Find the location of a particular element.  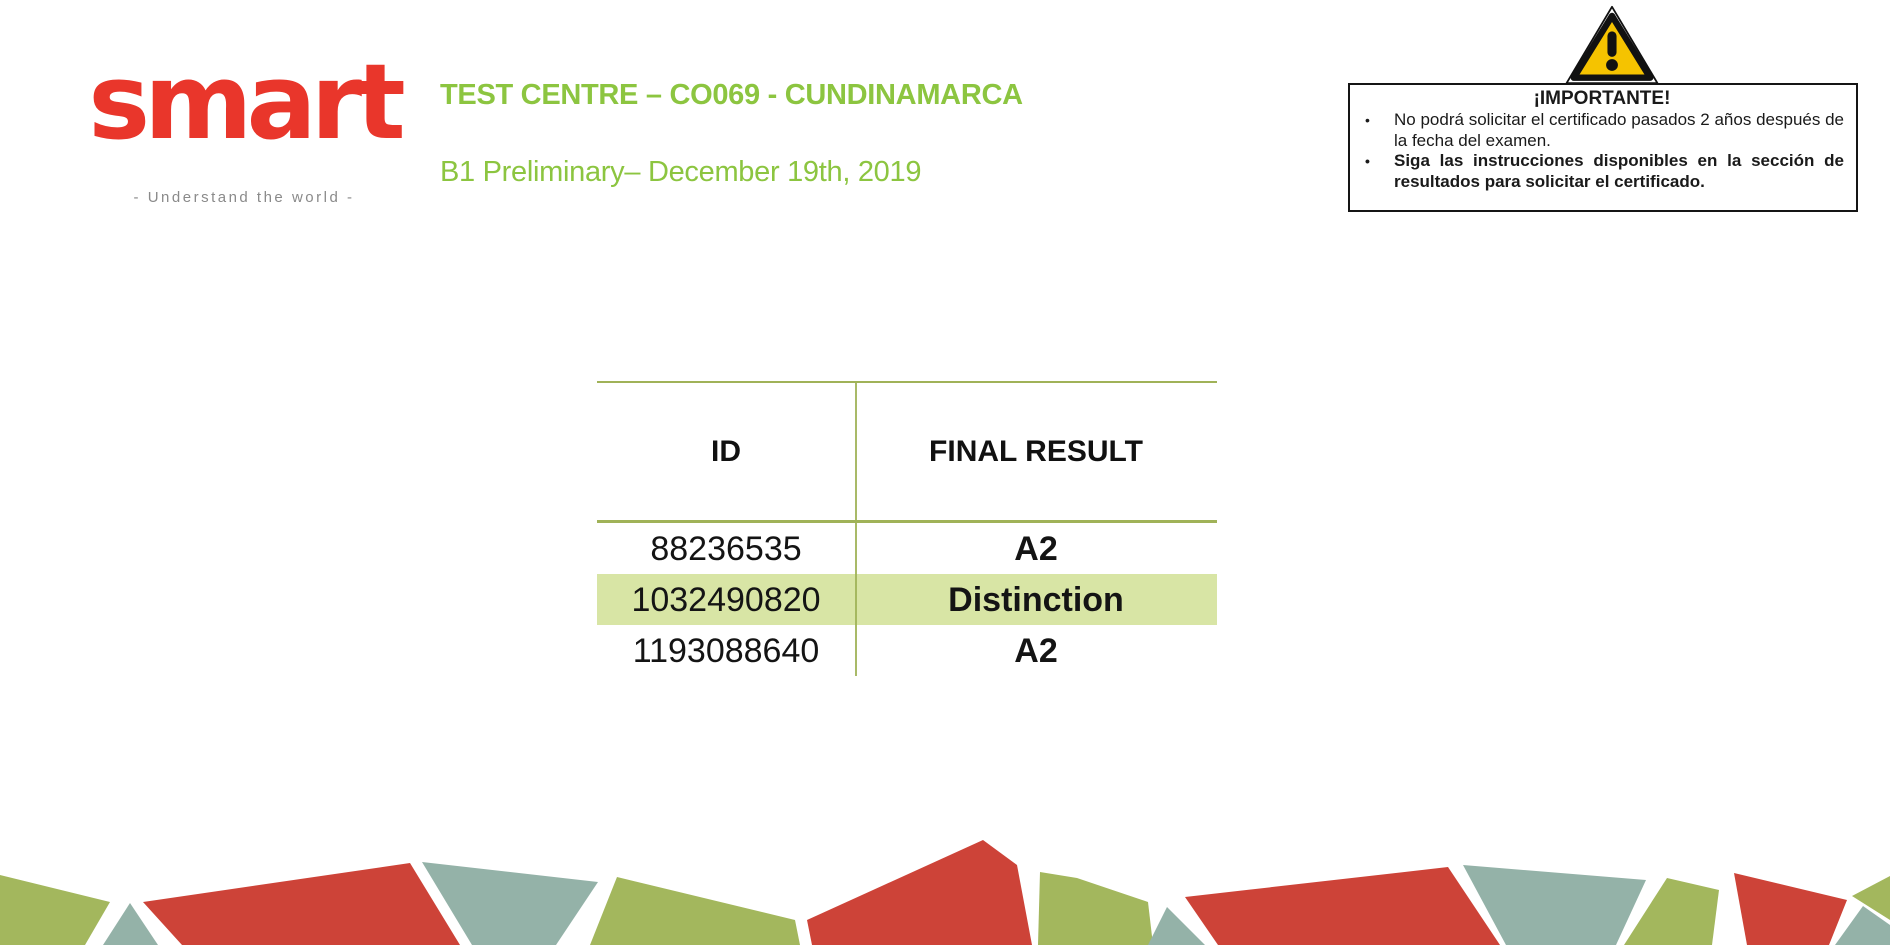

table-row: 88236535 A2 is located at coordinates (907, 548).